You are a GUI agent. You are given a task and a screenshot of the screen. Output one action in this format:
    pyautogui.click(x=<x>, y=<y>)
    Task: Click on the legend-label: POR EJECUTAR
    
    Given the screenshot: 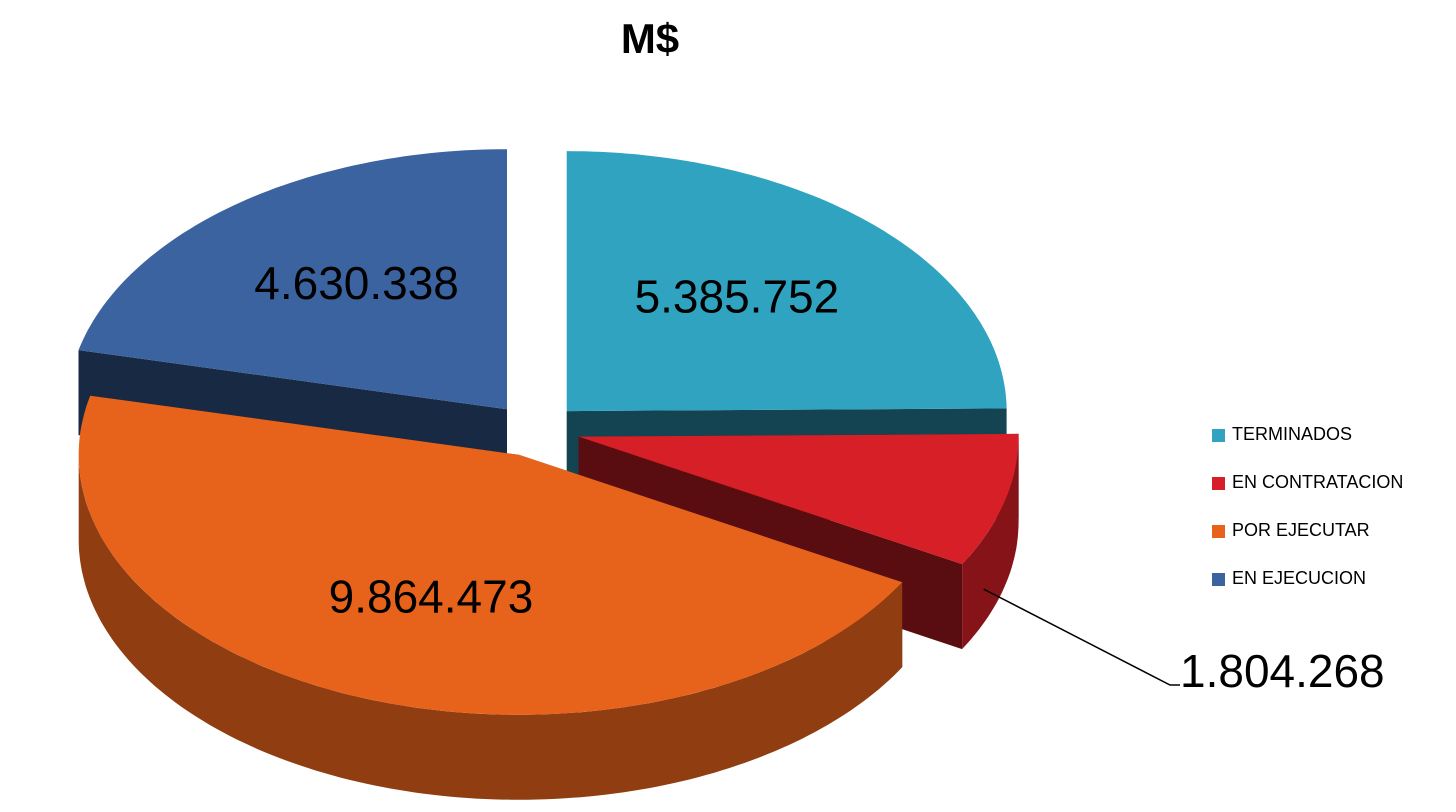 What is the action you would take?
    pyautogui.click(x=1301, y=530)
    